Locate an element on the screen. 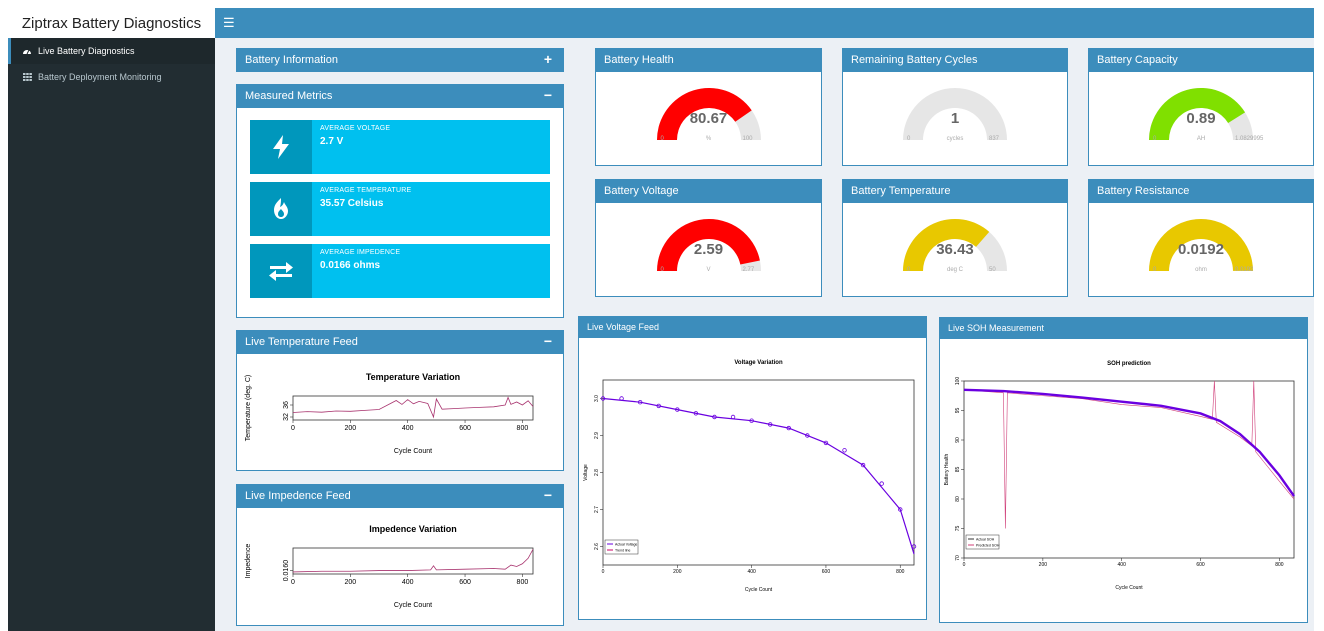 The height and width of the screenshot is (631, 1324). gauge-value: 0.89 is located at coordinates (1201, 118).